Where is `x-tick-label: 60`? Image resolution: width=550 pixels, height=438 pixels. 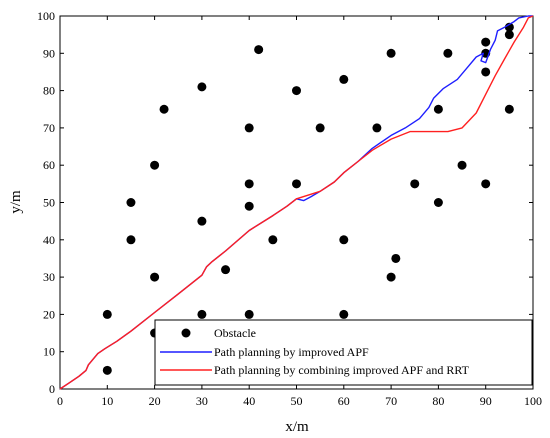 x-tick-label: 60 is located at coordinates (344, 401).